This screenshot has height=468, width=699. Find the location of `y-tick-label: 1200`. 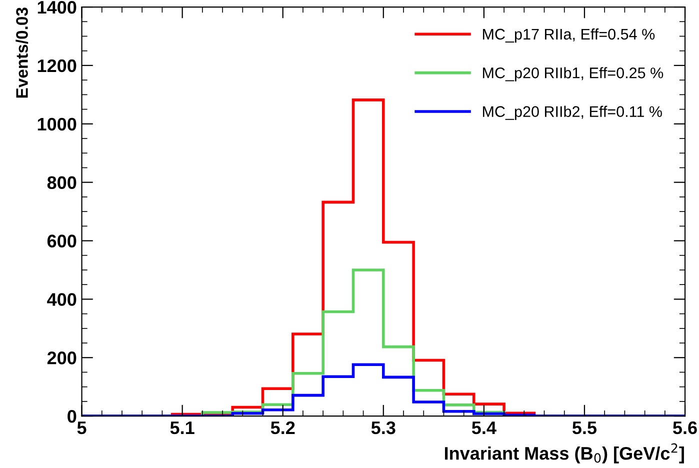

y-tick-label: 1200 is located at coordinates (57, 65).